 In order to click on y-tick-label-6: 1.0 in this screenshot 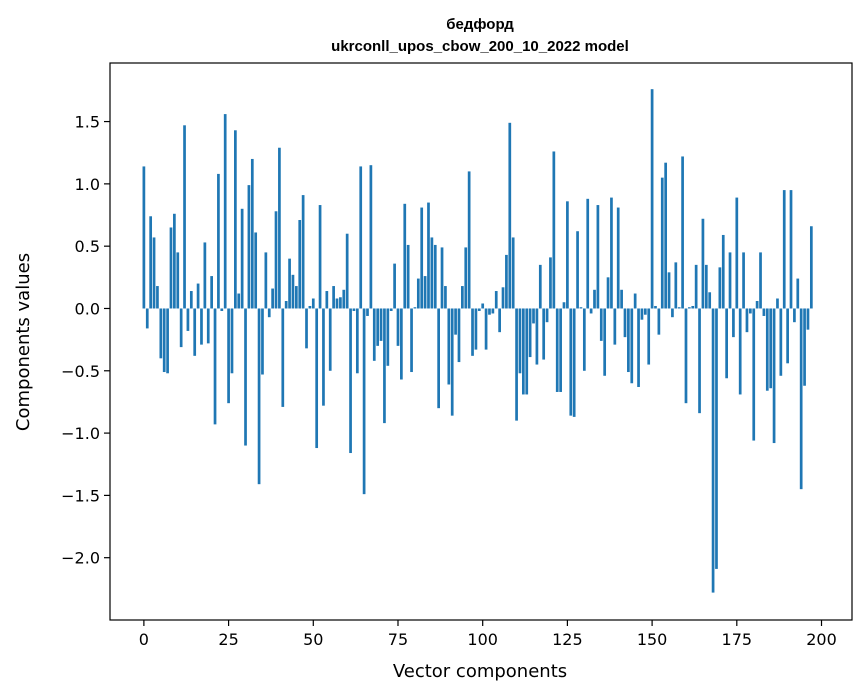, I will do `click(87, 184)`.